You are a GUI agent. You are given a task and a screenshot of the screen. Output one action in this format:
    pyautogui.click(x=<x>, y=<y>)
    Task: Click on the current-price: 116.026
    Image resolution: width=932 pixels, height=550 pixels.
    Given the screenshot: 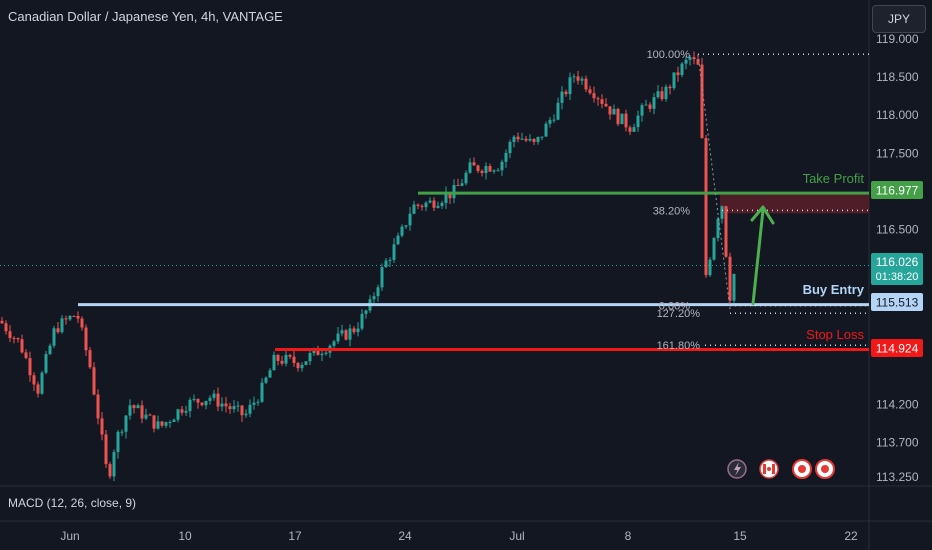 What is the action you would take?
    pyautogui.click(x=897, y=262)
    